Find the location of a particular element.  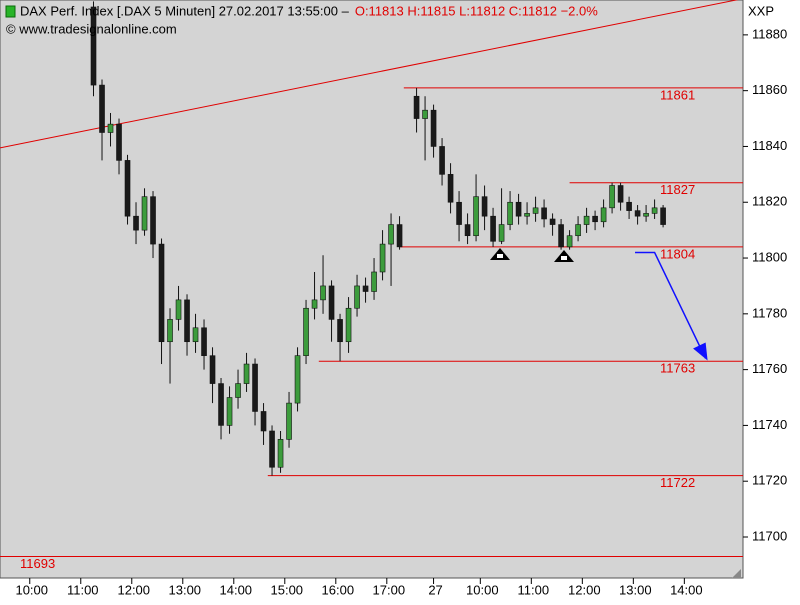

x-tick-label: 17:00 is located at coordinates (389, 589).